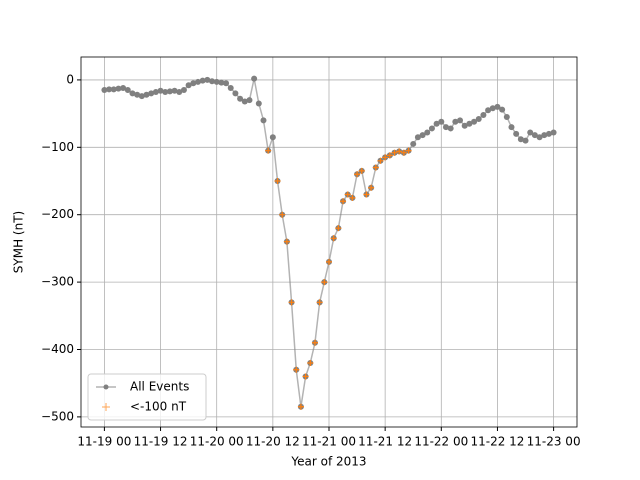 Image resolution: width=640 pixels, height=480 pixels. I want to click on y-axis-label: SYMH (nT), so click(19, 242).